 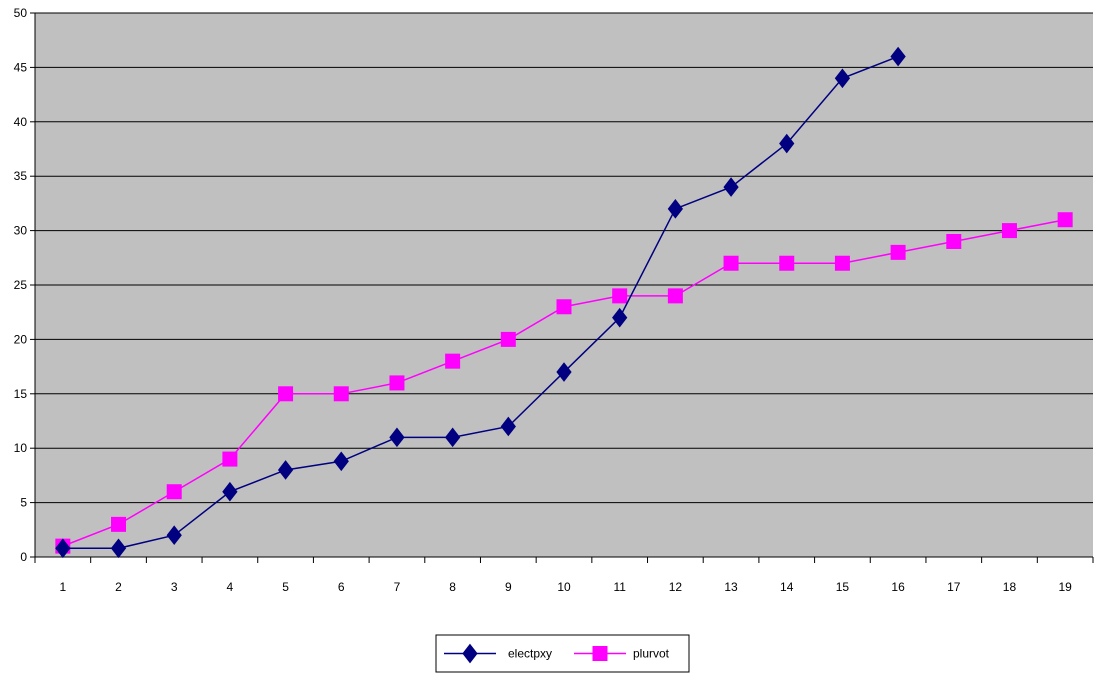 What do you see at coordinates (619, 587) in the screenshot?
I see `x-tick-label: 11` at bounding box center [619, 587].